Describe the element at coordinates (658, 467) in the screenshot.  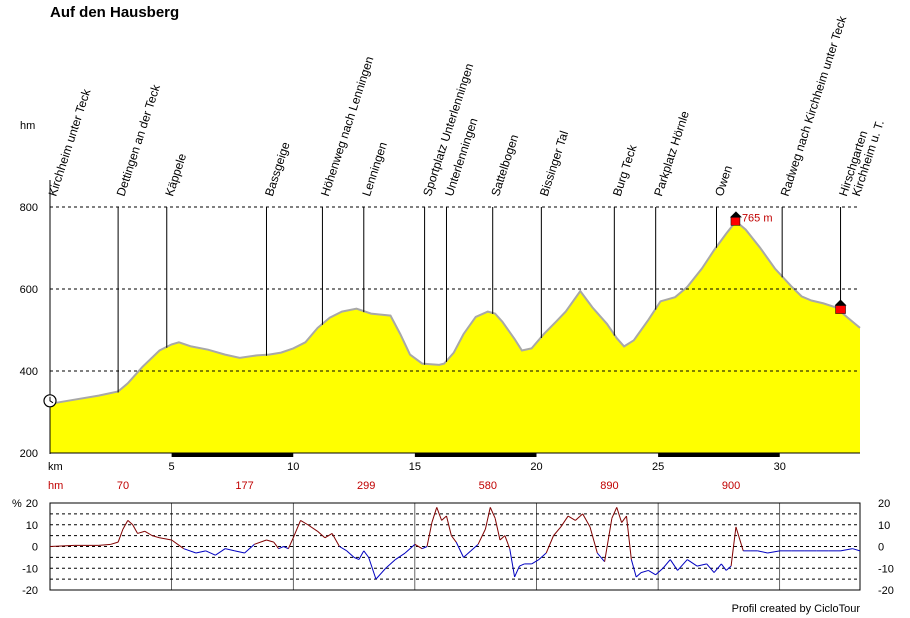
I see `x-tick-label: 25` at that location.